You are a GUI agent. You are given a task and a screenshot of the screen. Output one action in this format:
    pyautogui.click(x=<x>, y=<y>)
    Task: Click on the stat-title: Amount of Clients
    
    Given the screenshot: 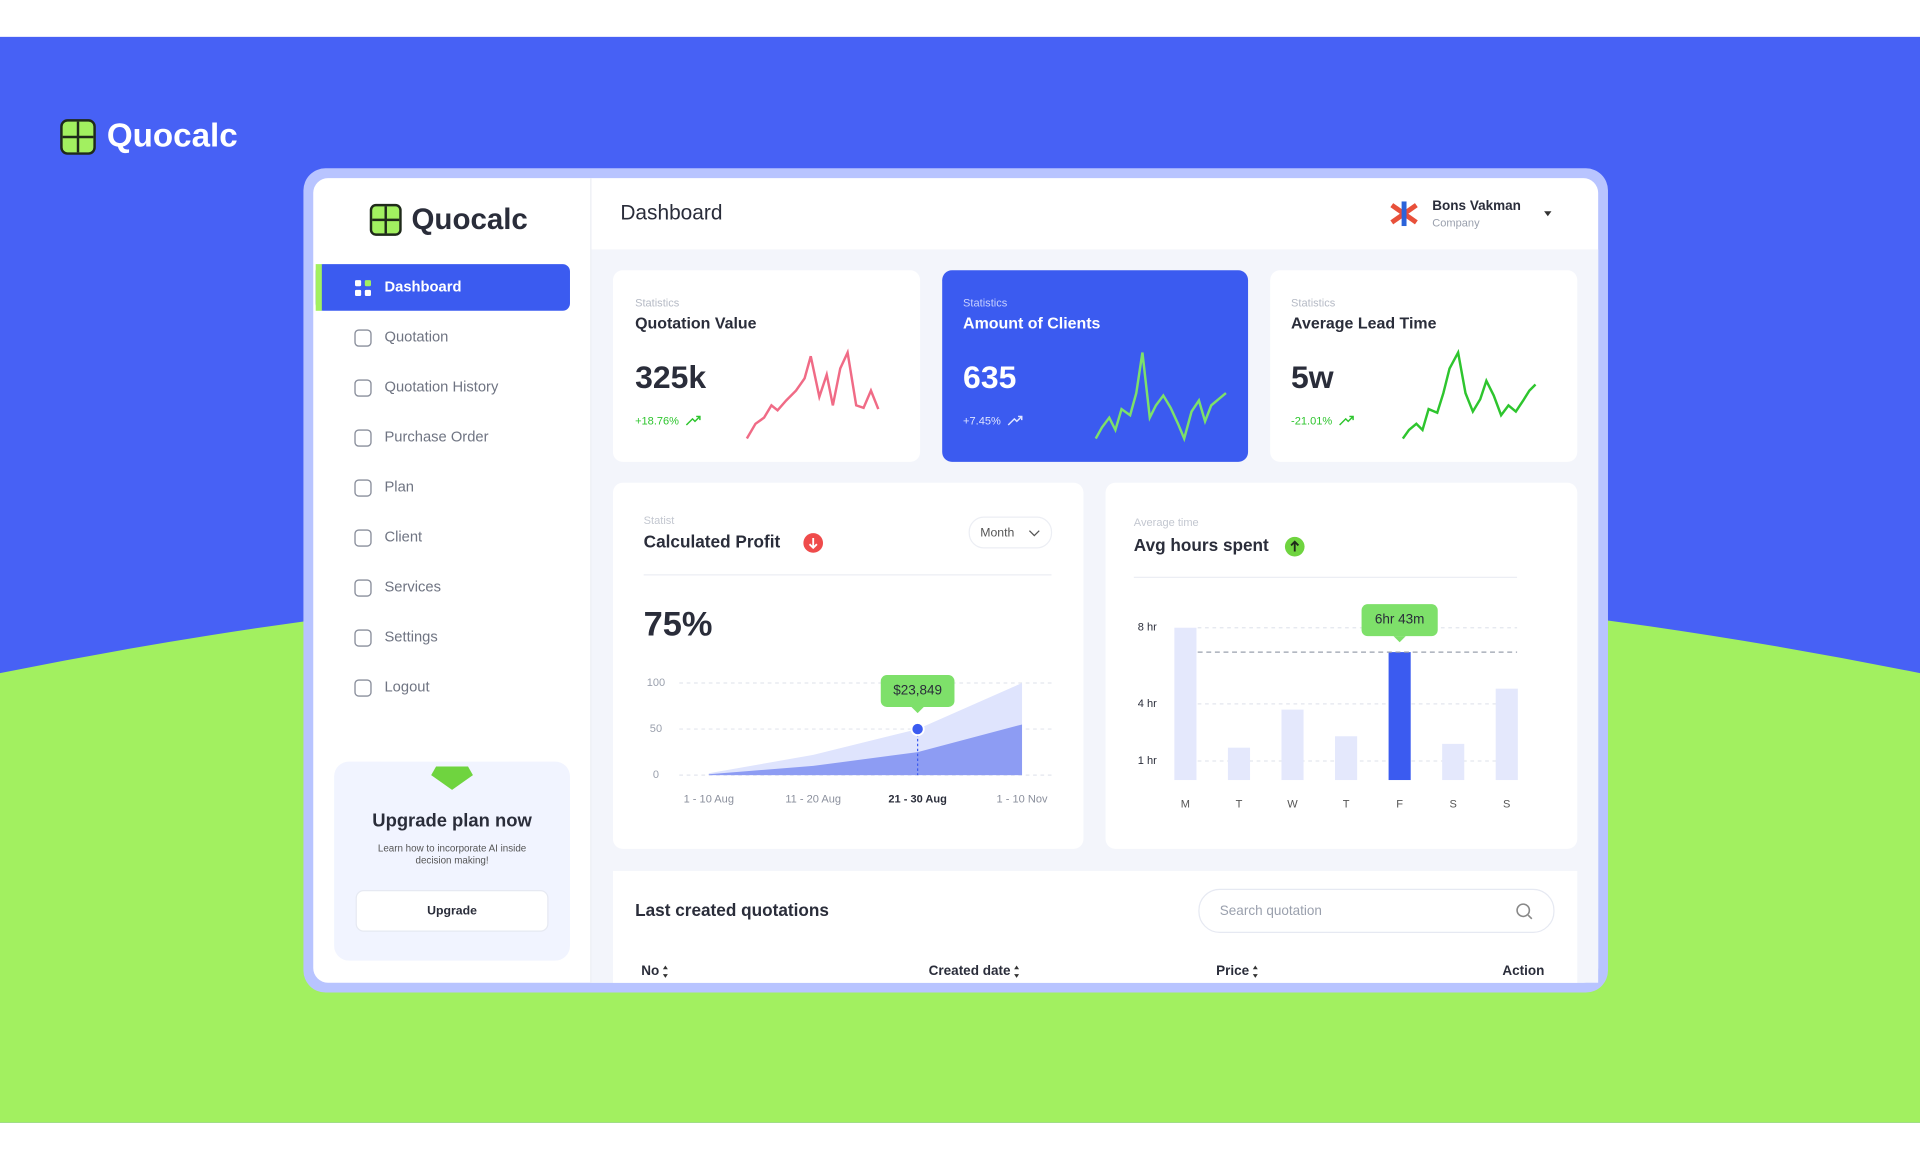 What is the action you would take?
    pyautogui.click(x=1031, y=324)
    